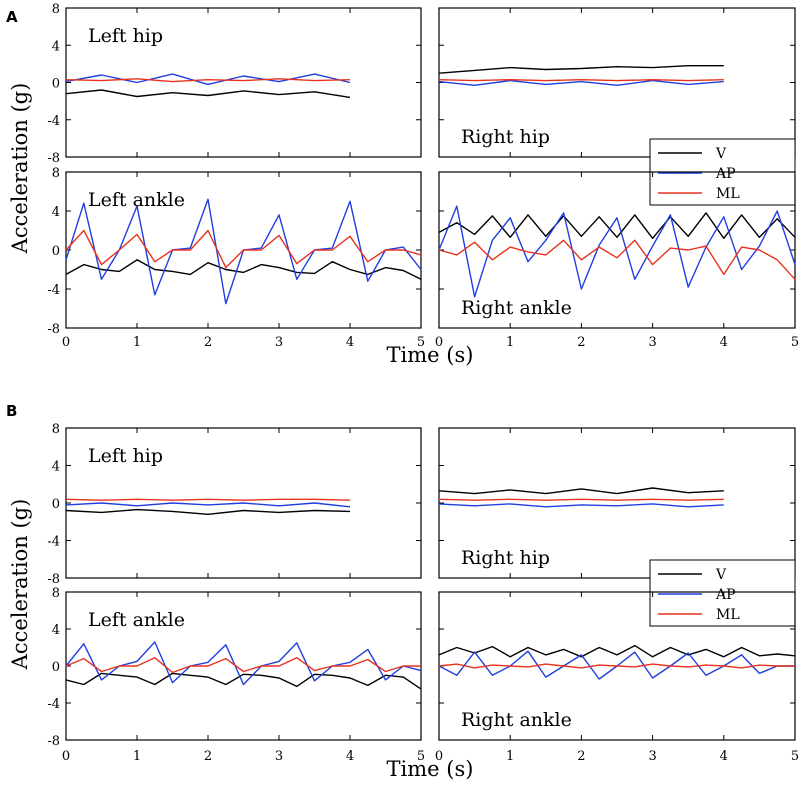 The width and height of the screenshot is (804, 794). I want to click on panel-letter-A: A, so click(12, 17).